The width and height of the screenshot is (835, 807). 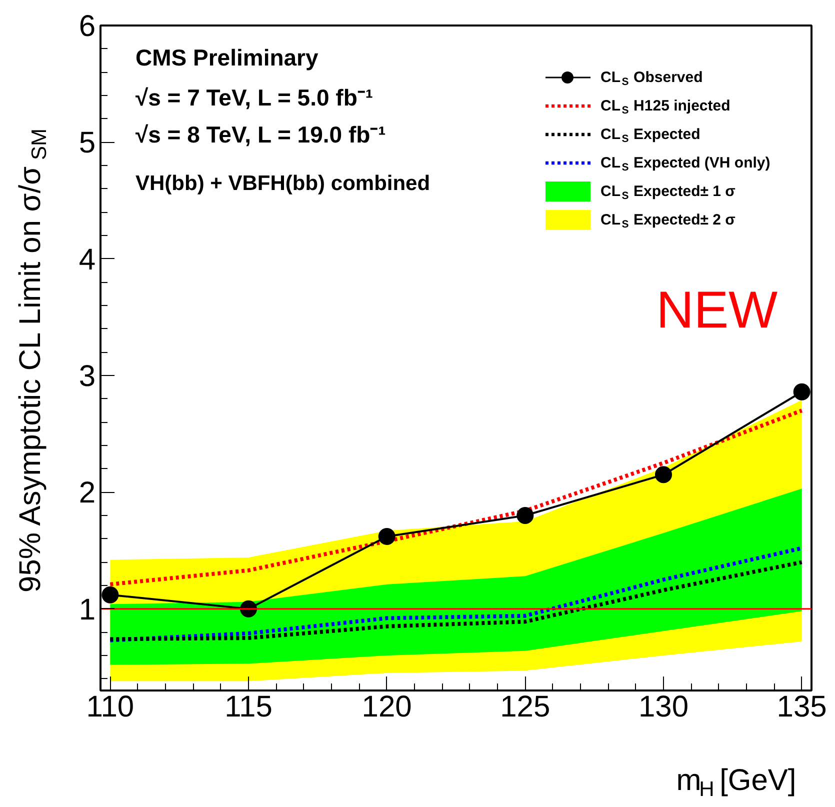 I want to click on x-tick-label: 135, so click(x=801, y=707).